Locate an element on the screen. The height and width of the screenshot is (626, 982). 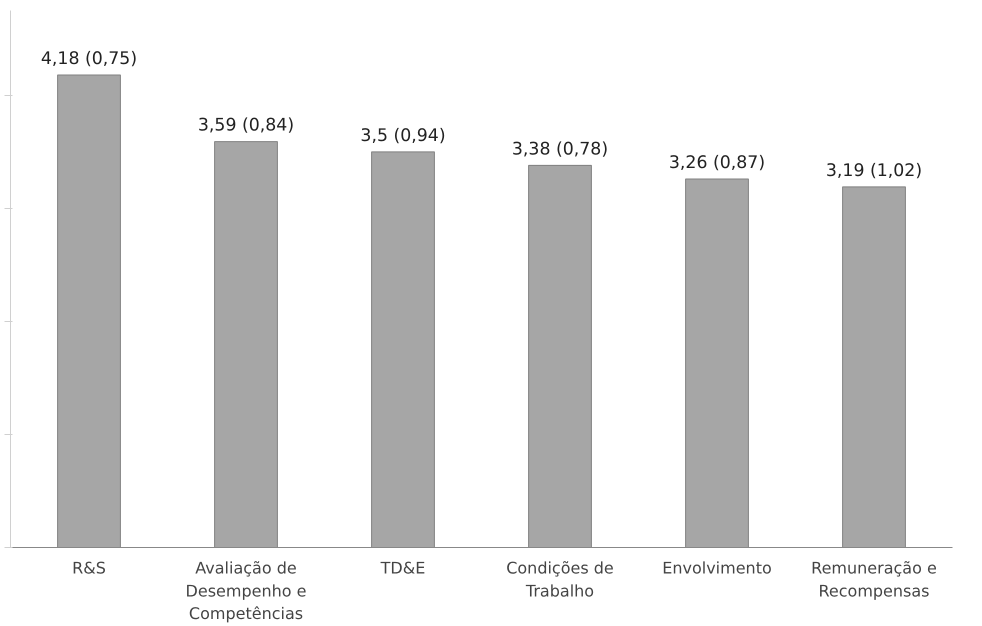
x-tick-label: TD&E is located at coordinates (403, 568).